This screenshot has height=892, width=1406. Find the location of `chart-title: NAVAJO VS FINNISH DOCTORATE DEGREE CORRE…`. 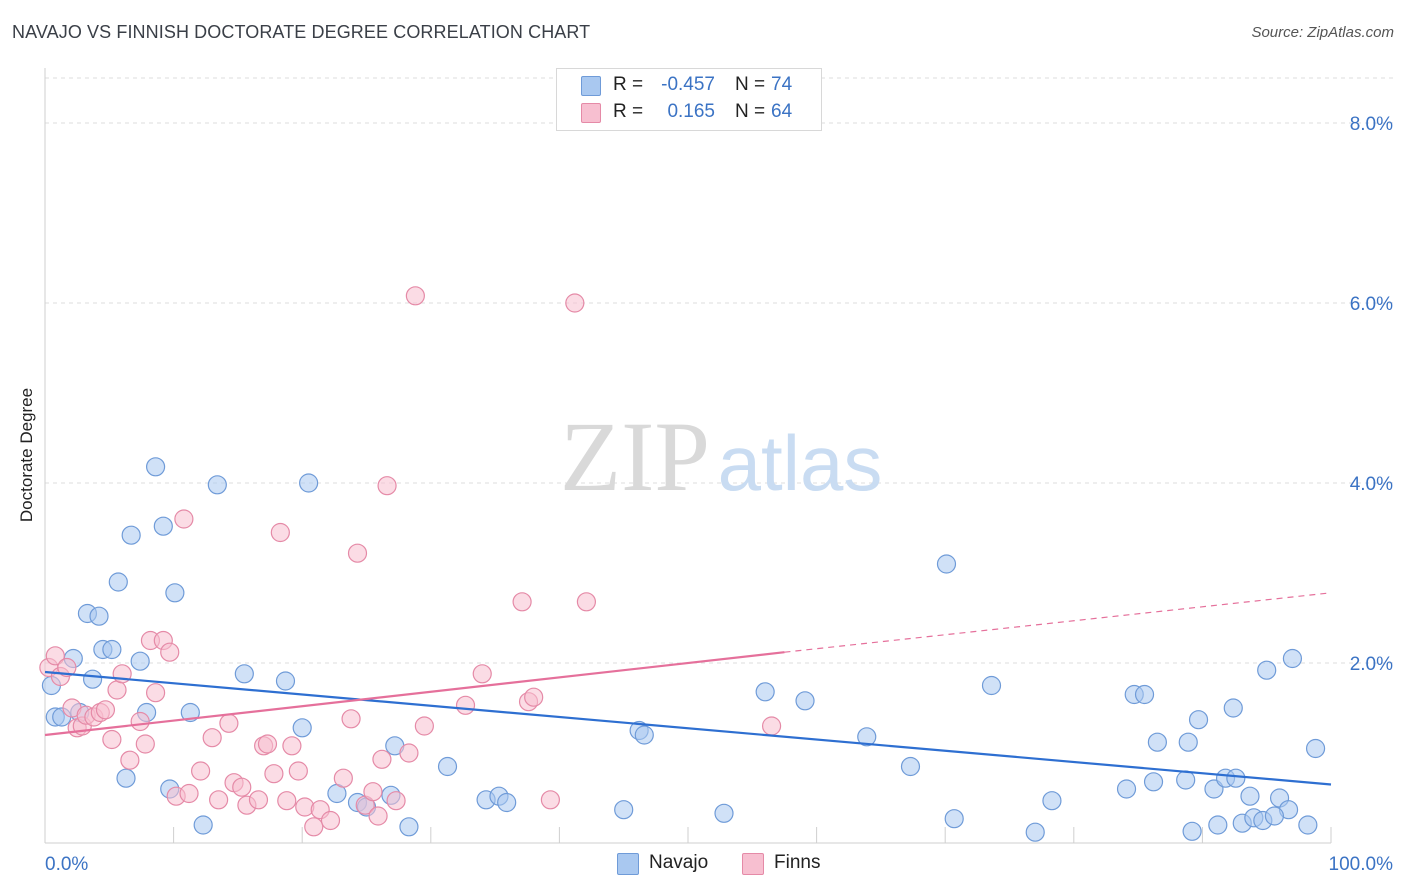

chart-title: NAVAJO VS FINNISH DOCTORATE DEGREE CORRE… is located at coordinates (301, 32).